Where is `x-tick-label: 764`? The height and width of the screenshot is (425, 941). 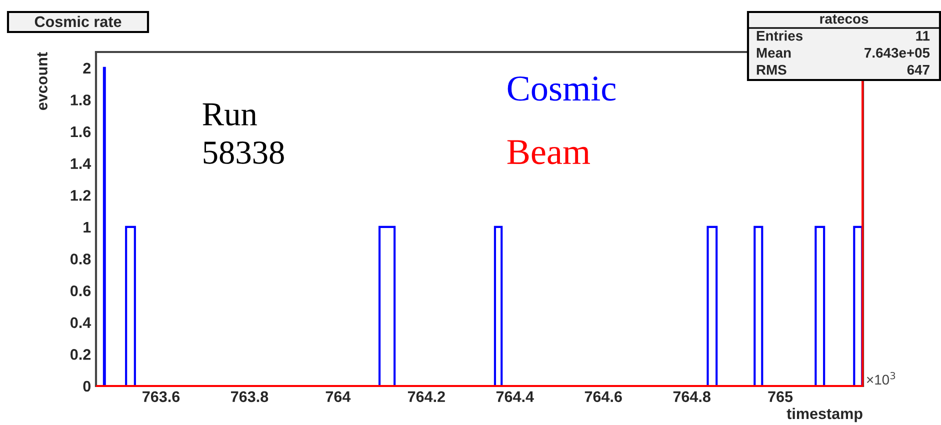 x-tick-label: 764 is located at coordinates (338, 396).